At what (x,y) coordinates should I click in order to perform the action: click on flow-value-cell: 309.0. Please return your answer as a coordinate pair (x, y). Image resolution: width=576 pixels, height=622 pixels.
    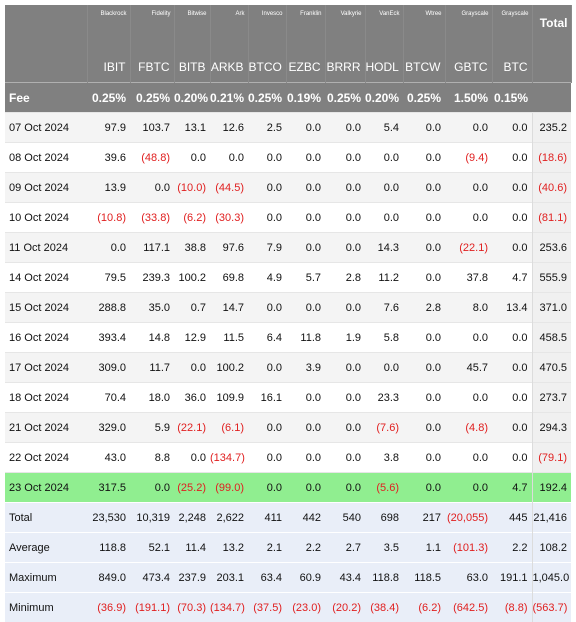
    Looking at the image, I should click on (108, 368).